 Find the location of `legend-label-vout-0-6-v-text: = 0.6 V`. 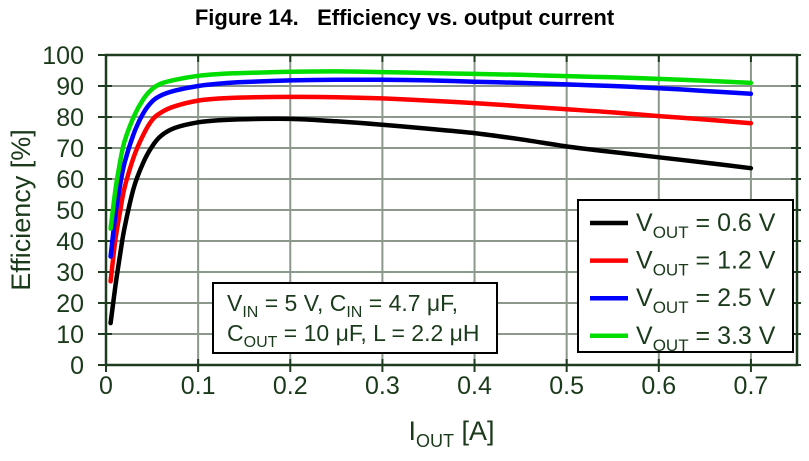

legend-label-vout-0-6-v-text: = 0.6 V is located at coordinates (732, 223).